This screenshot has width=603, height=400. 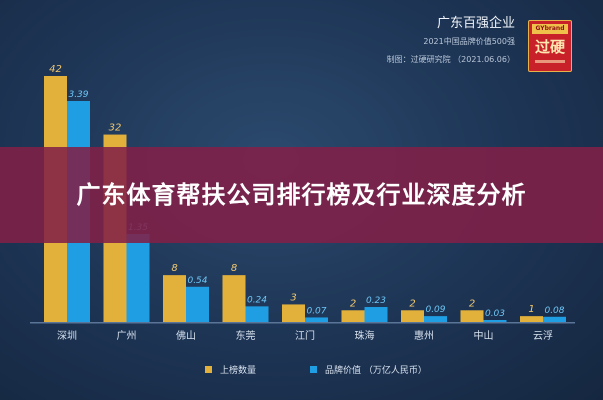 I want to click on x-tick-label-2: 佛山, so click(x=186, y=335).